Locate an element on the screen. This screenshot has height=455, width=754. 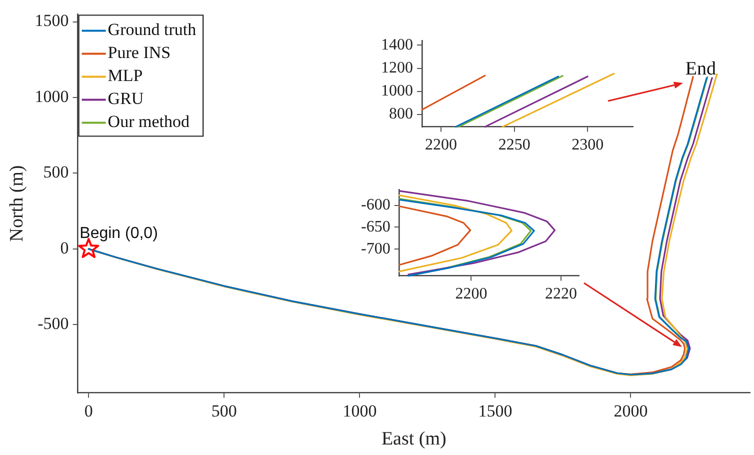
annotation: End is located at coordinates (701, 69).